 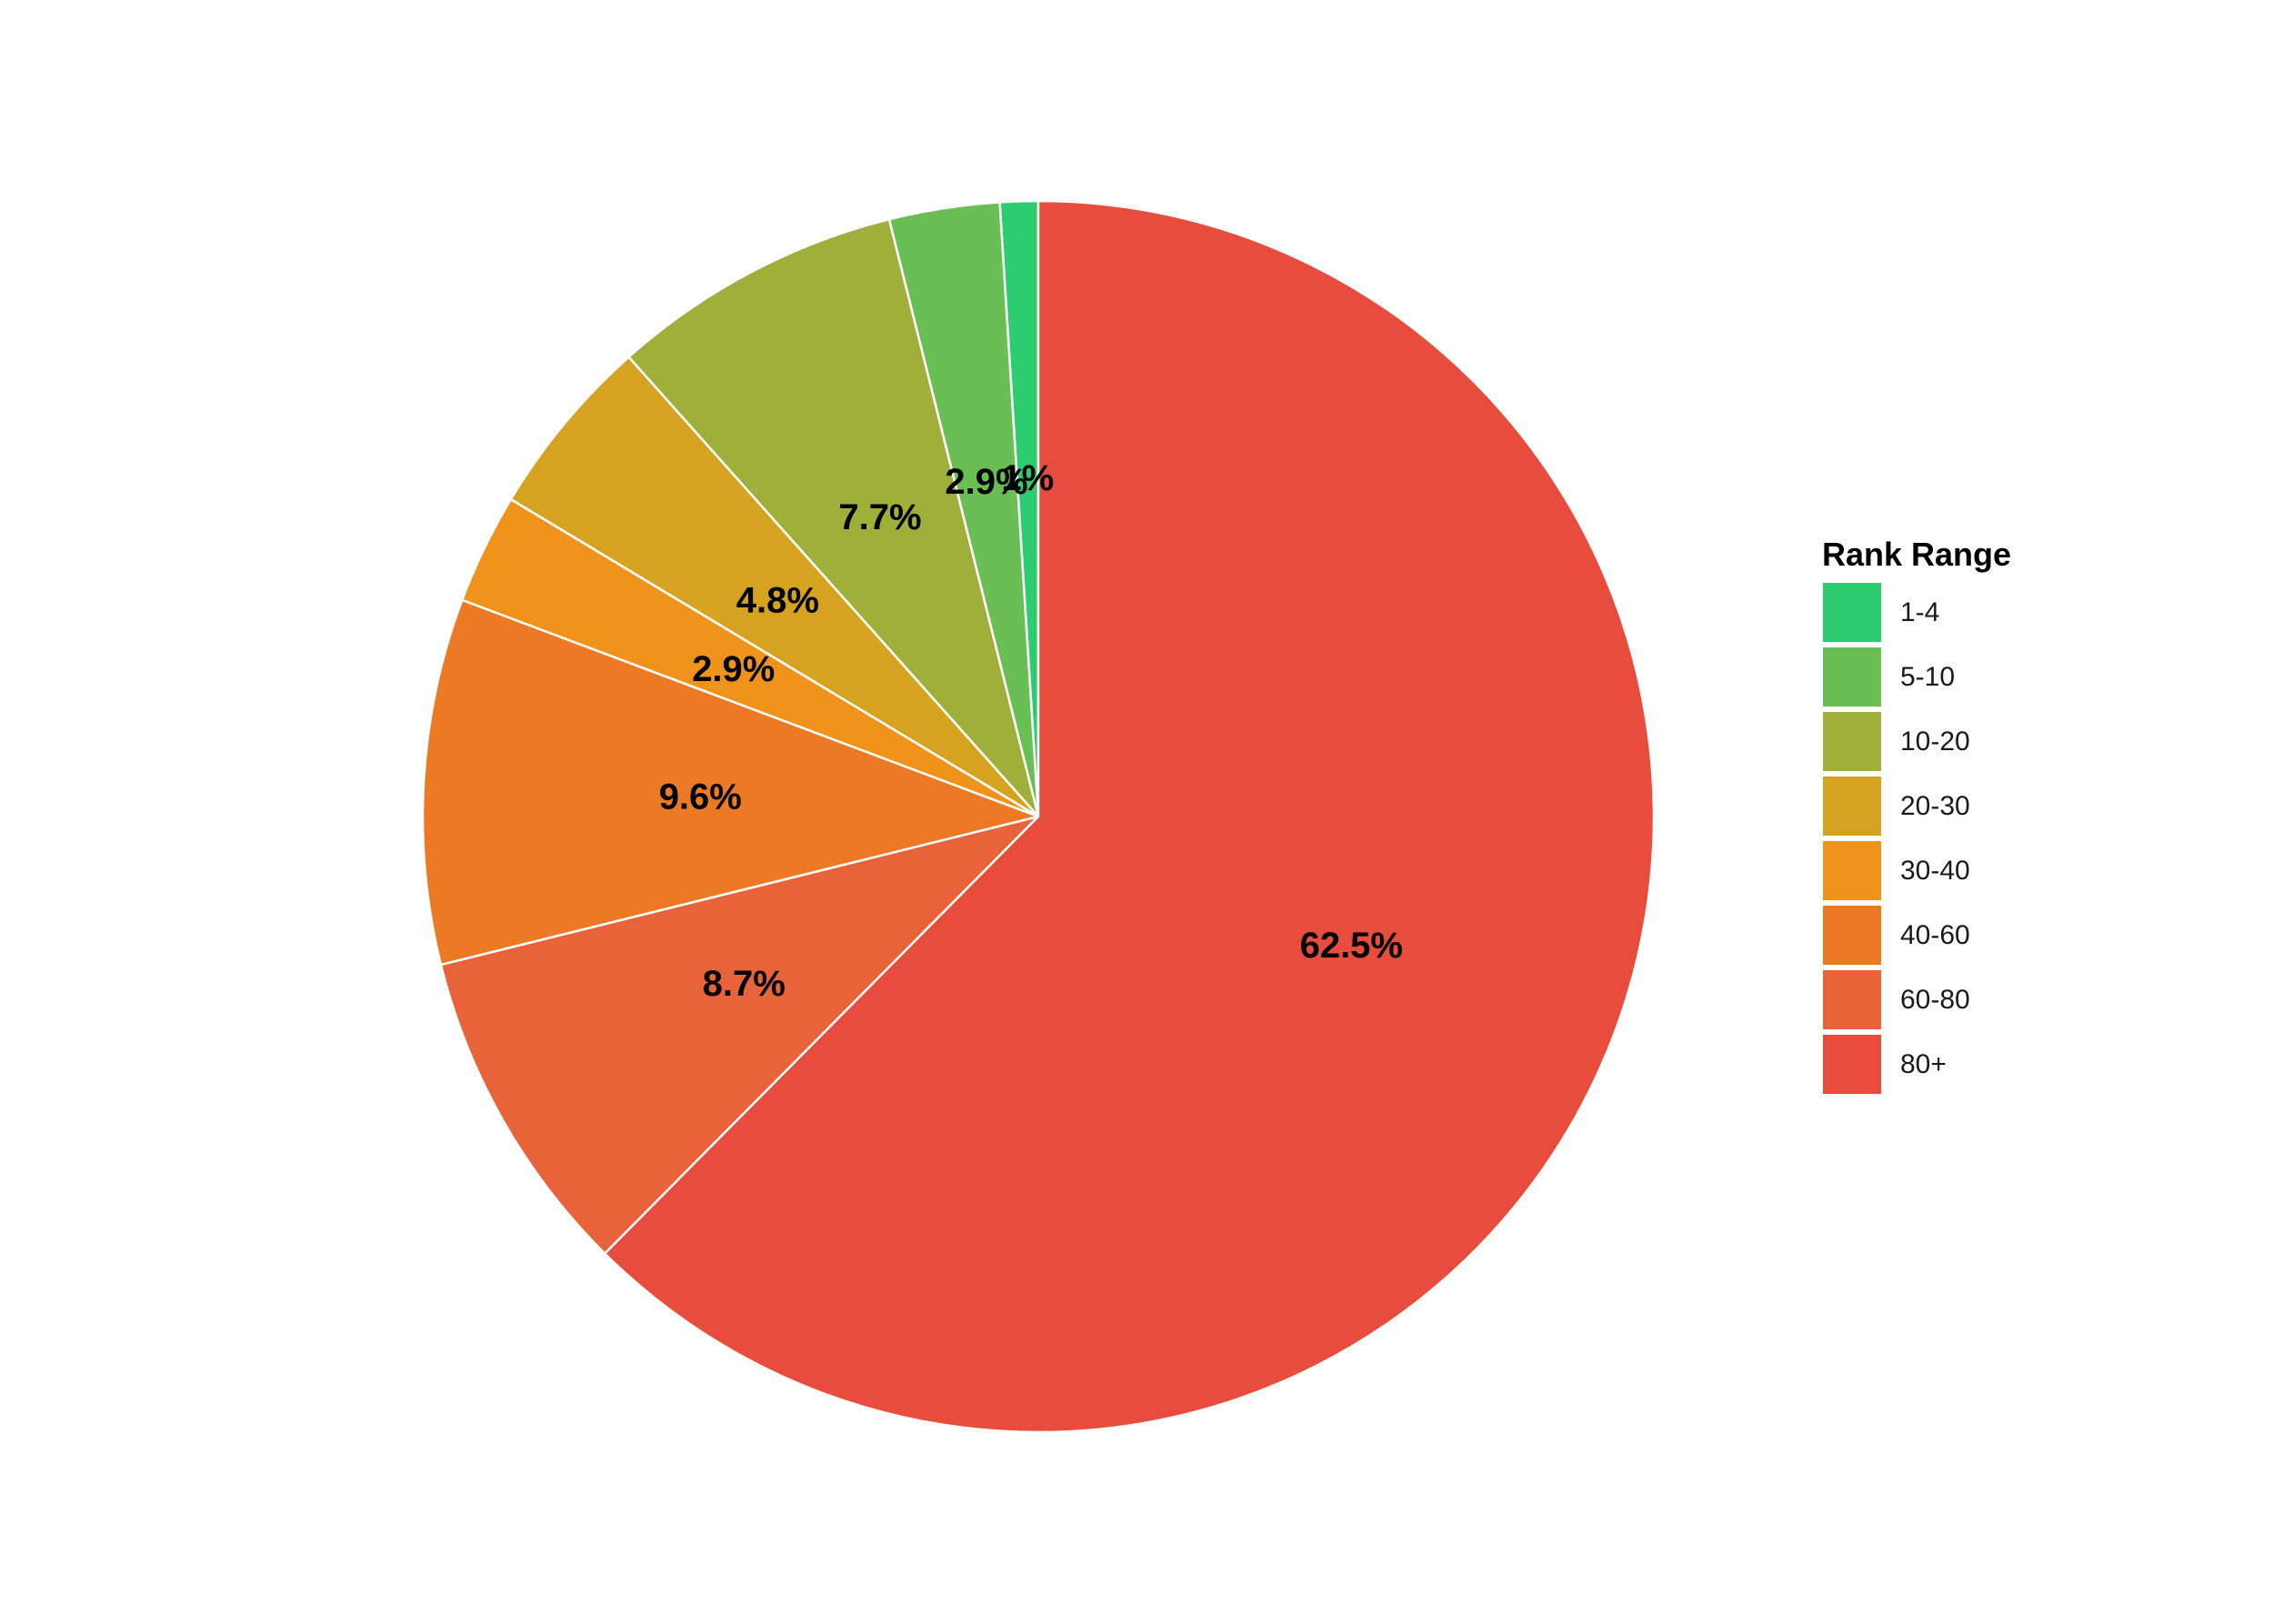 I want to click on legend-label-20-30: 20-30, so click(x=1935, y=806).